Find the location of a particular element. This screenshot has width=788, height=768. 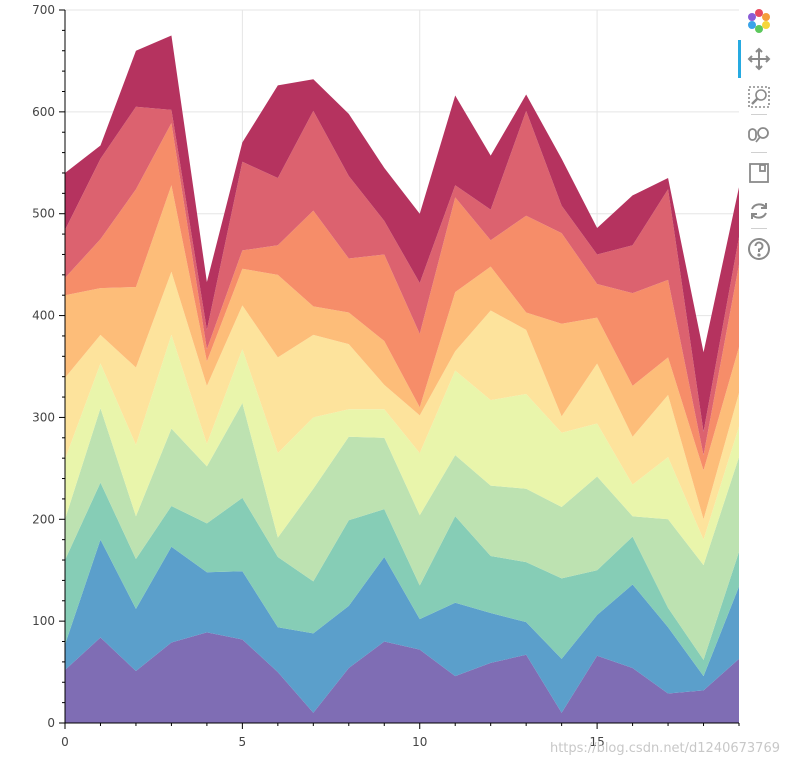

wheel-zoom-icon is located at coordinates (759, 135).